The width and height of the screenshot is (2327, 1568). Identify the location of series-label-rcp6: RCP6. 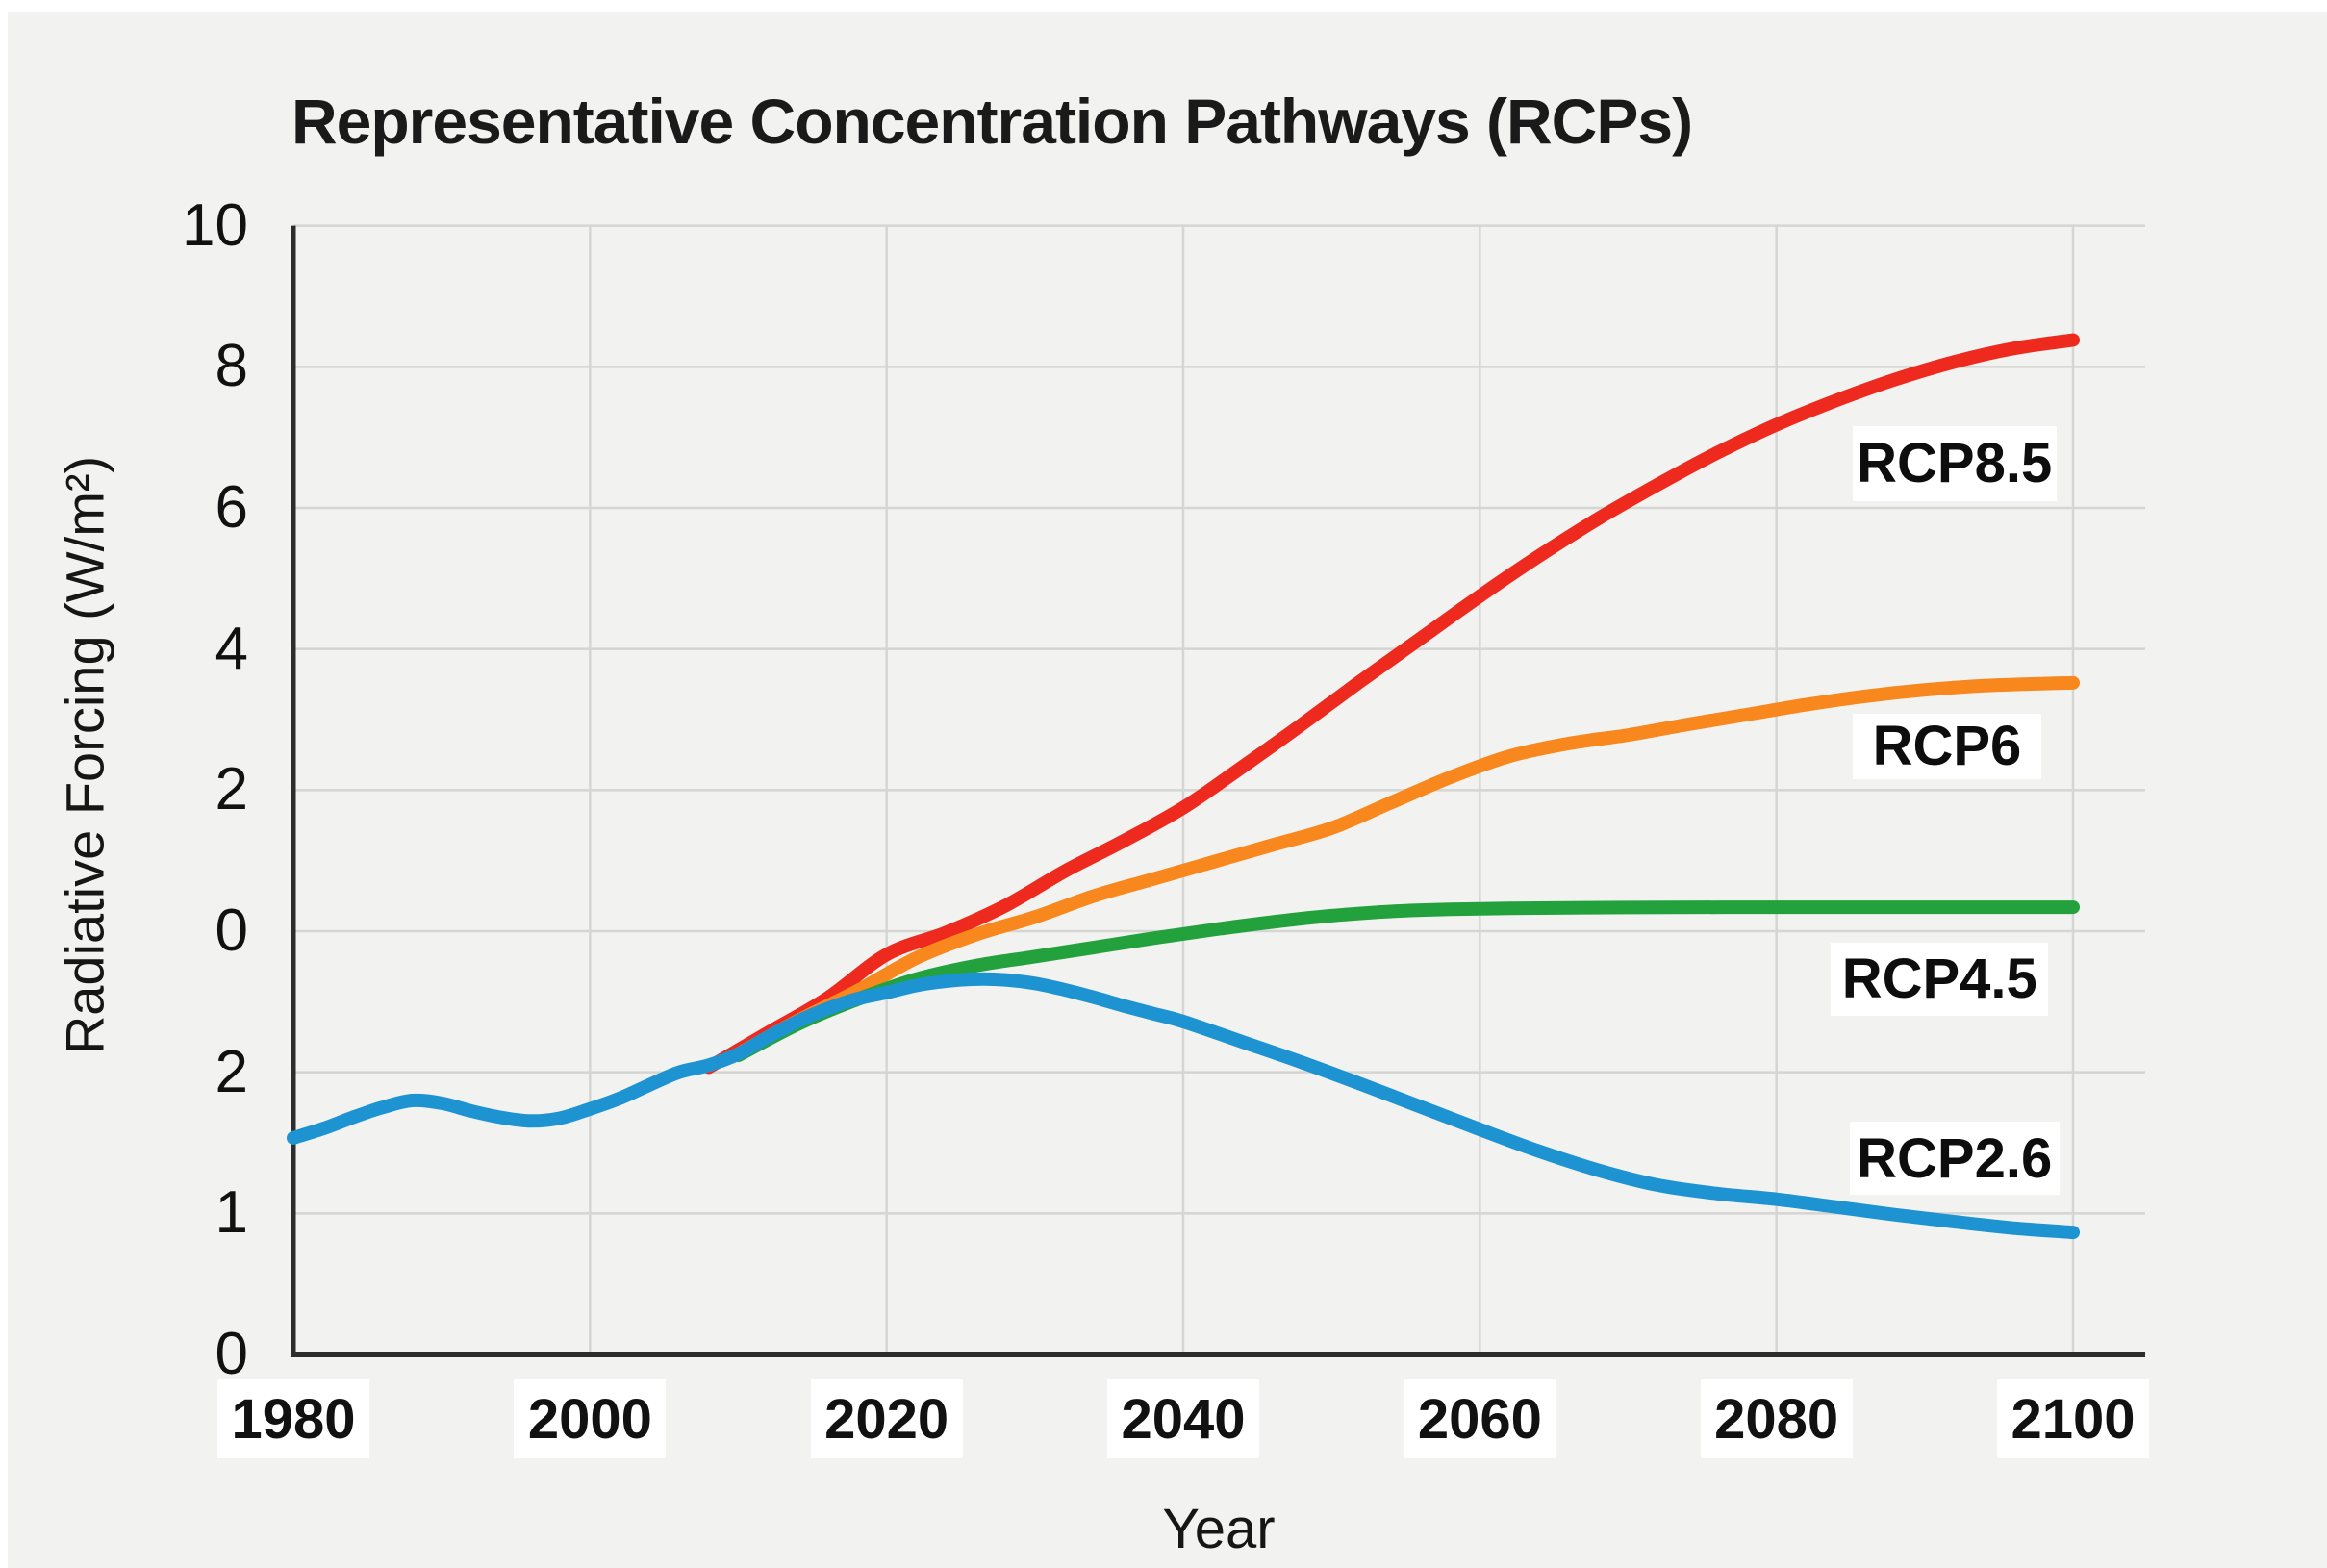
(1947, 746).